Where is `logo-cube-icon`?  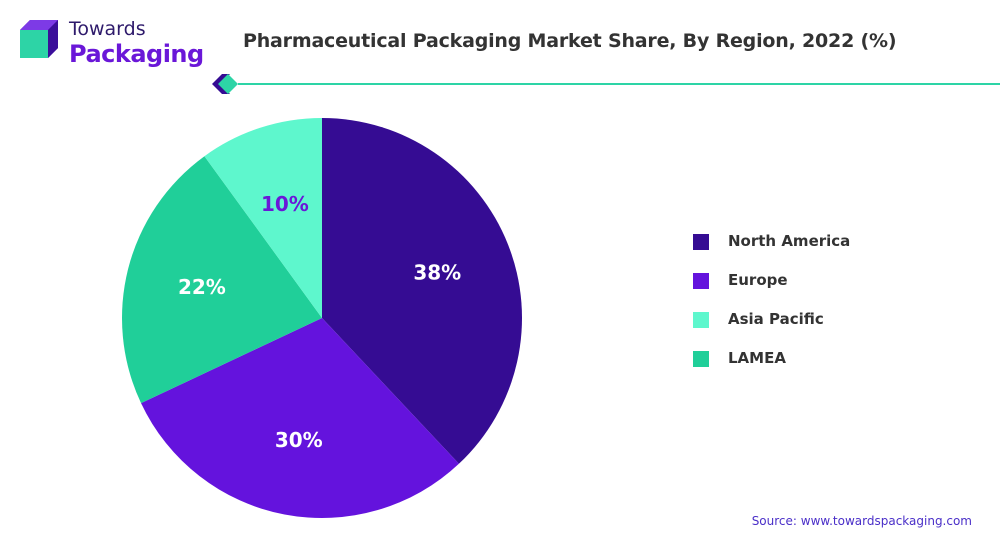
logo-cube-icon is located at coordinates (39, 39).